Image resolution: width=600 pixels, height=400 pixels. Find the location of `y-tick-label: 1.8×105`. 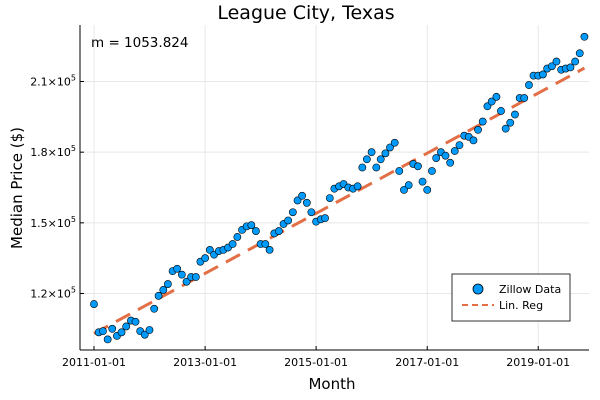

y-tick-label: 1.8×105 is located at coordinates (53, 151).